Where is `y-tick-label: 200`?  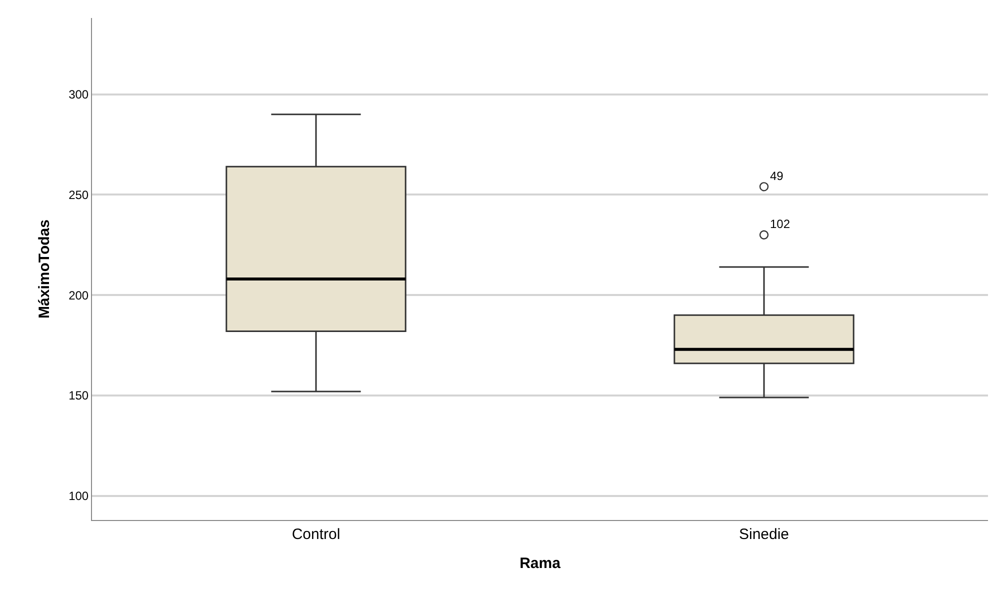 y-tick-label: 200 is located at coordinates (78, 295).